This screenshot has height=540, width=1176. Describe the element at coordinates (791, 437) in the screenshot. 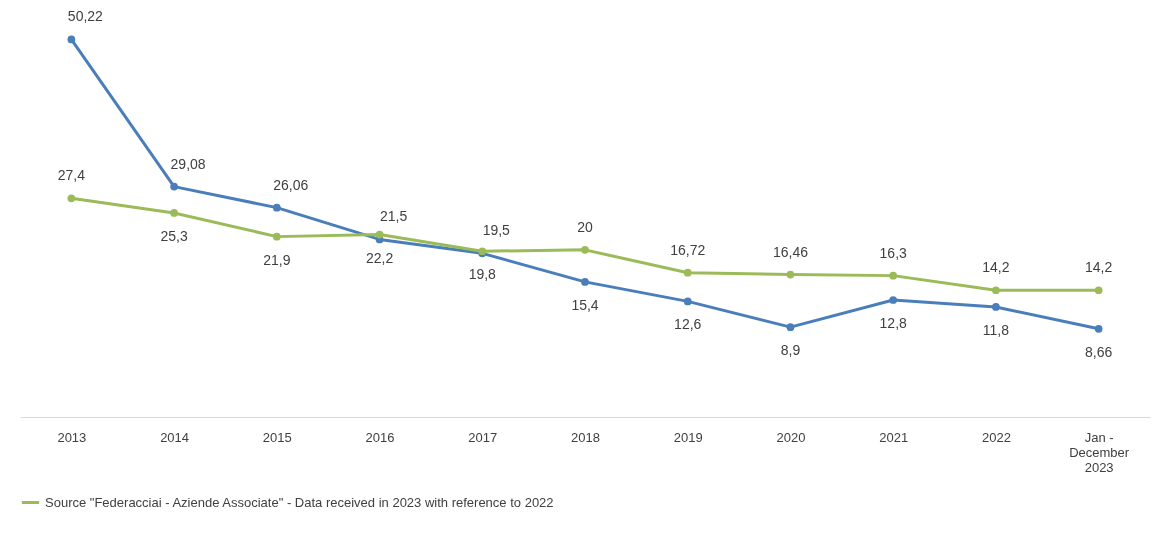

I see `x-tick-label: 2020` at that location.